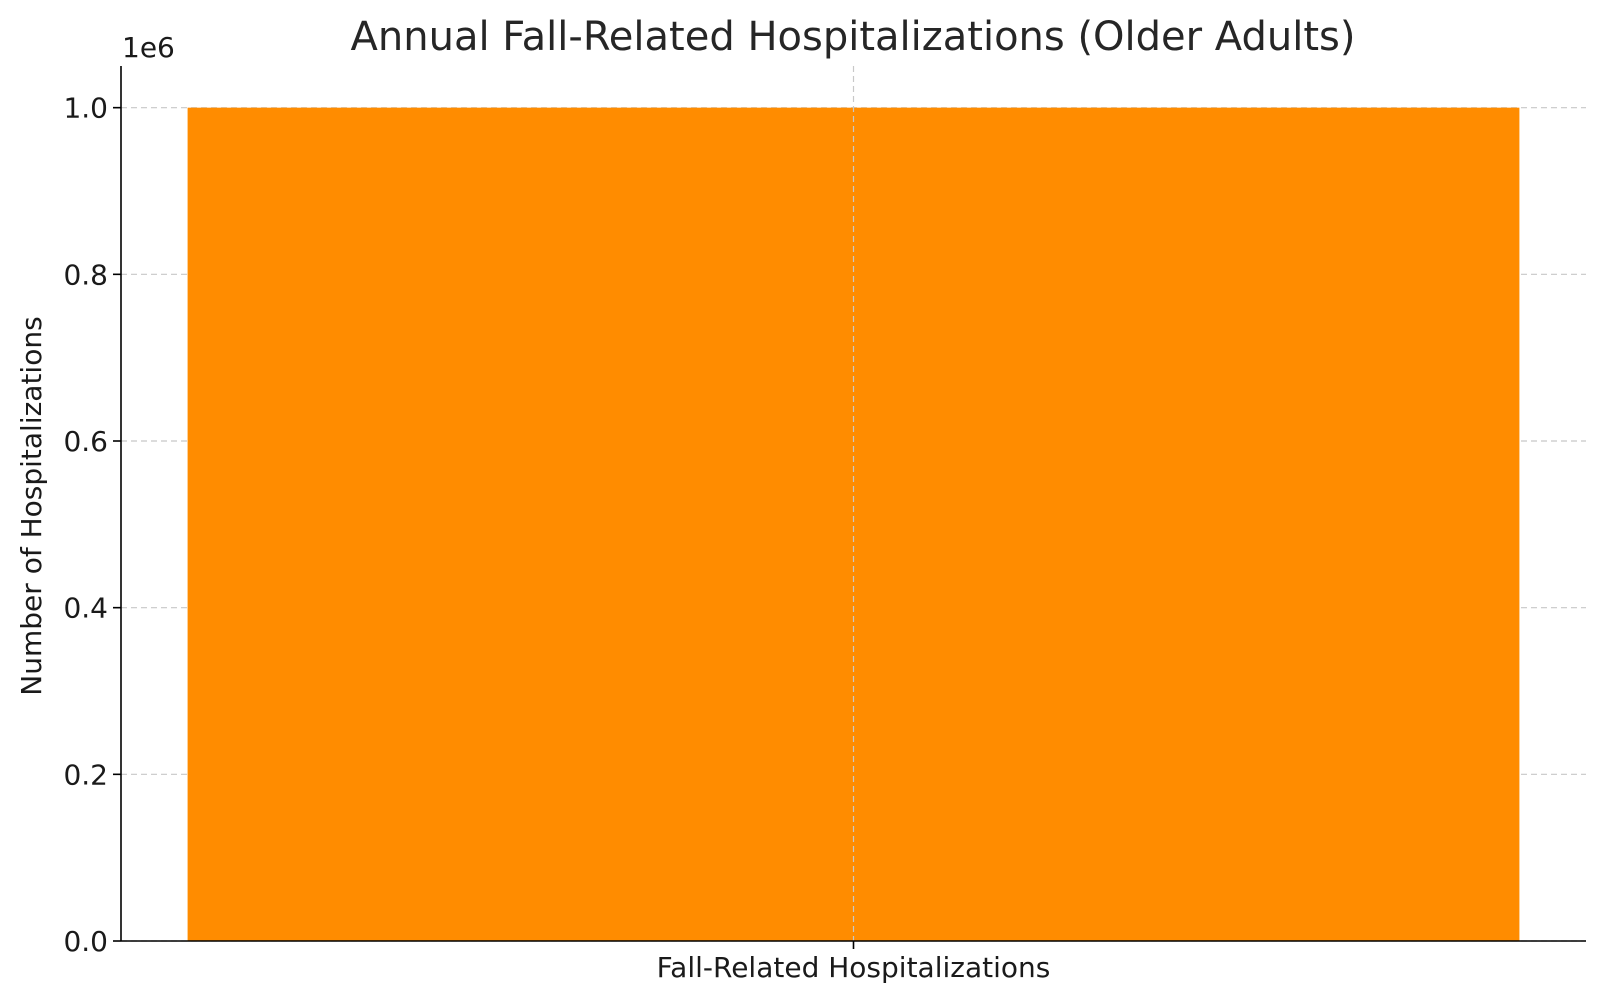 This screenshot has height=997, width=1600. What do you see at coordinates (85, 441) in the screenshot?
I see `y-tick-label: 0.6` at bounding box center [85, 441].